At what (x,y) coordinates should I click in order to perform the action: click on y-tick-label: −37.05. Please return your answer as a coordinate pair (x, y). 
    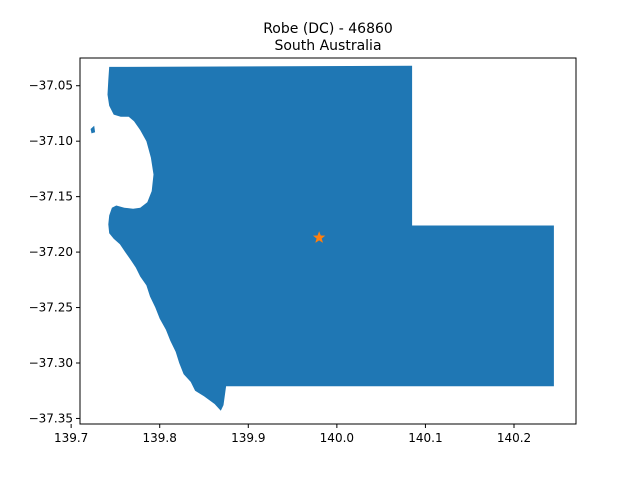
    Looking at the image, I should click on (51, 86).